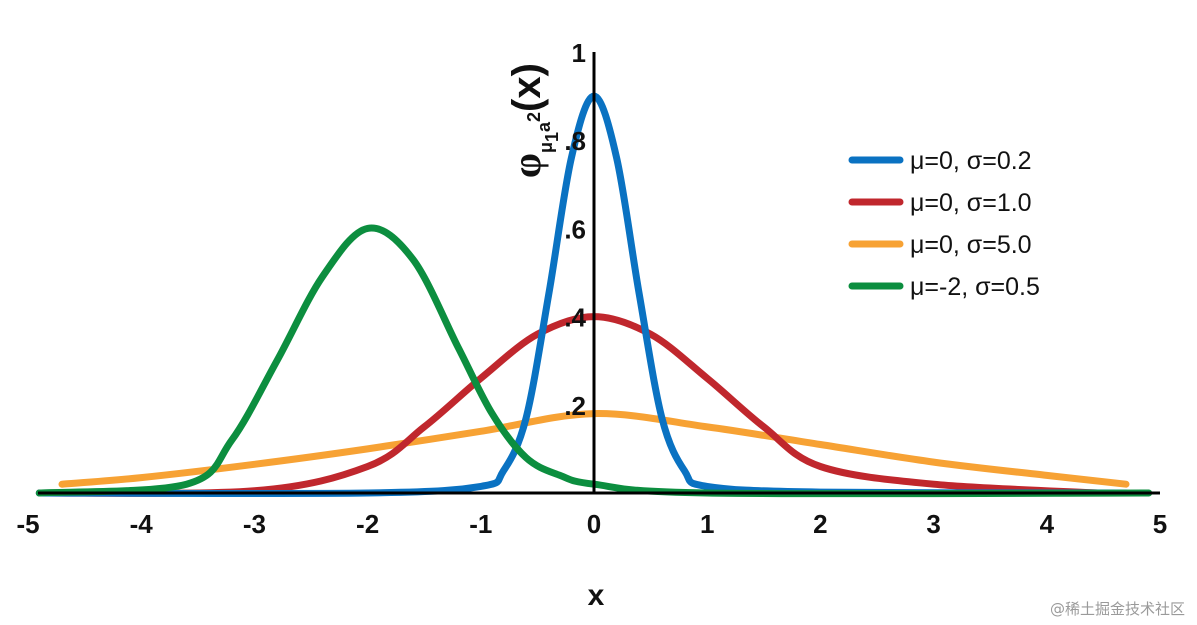 The image size is (1197, 625). I want to click on y-axis-title: φμ1a2(x), so click(533, 120).